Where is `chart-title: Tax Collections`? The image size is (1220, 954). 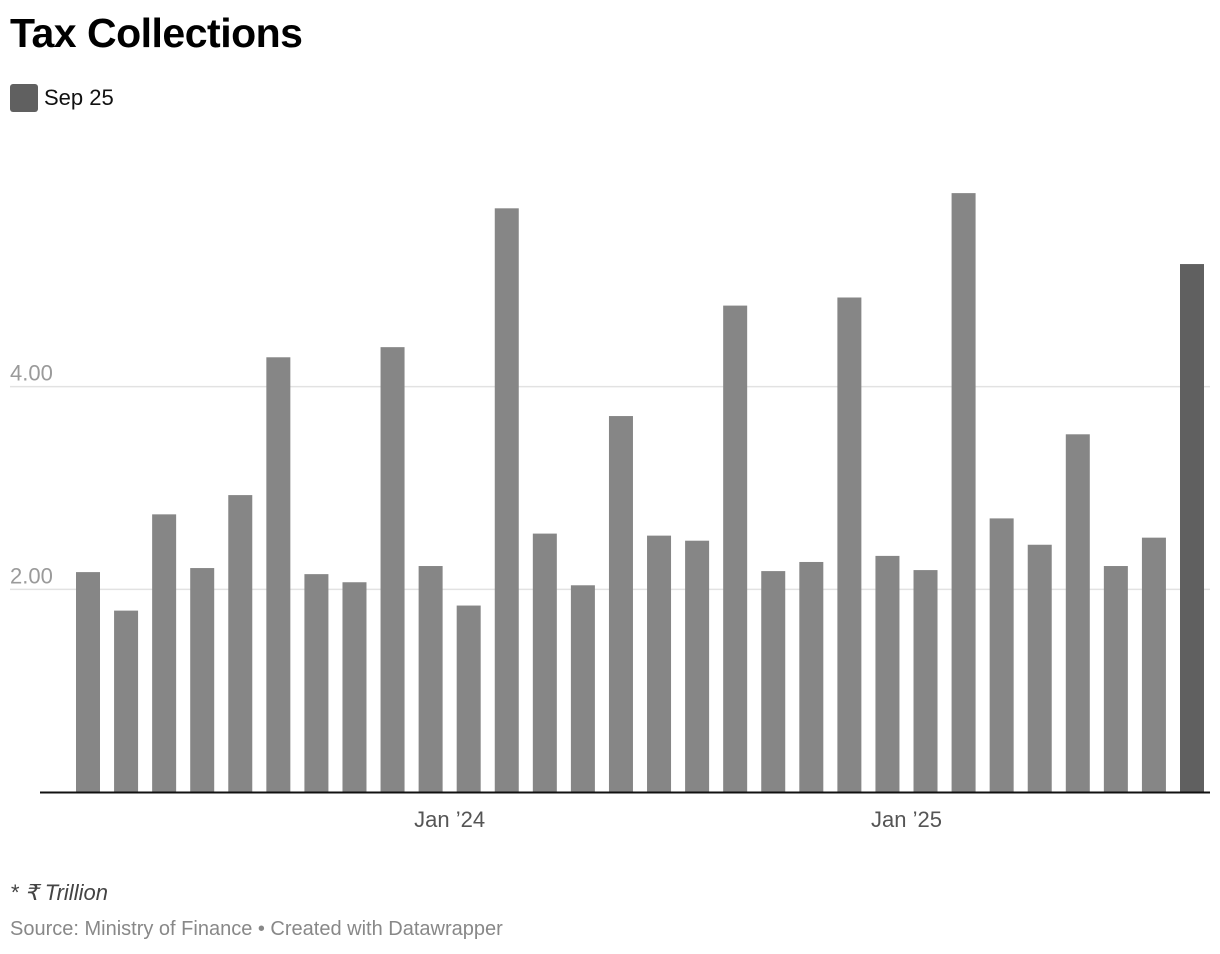
chart-title: Tax Collections is located at coordinates (156, 33).